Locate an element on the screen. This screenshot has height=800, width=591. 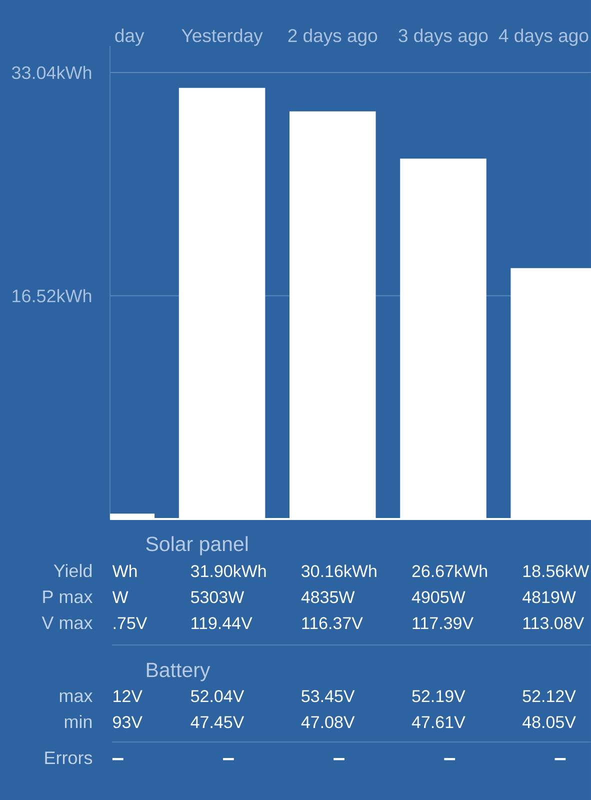
data-label: 26.67kWh is located at coordinates (449, 571).